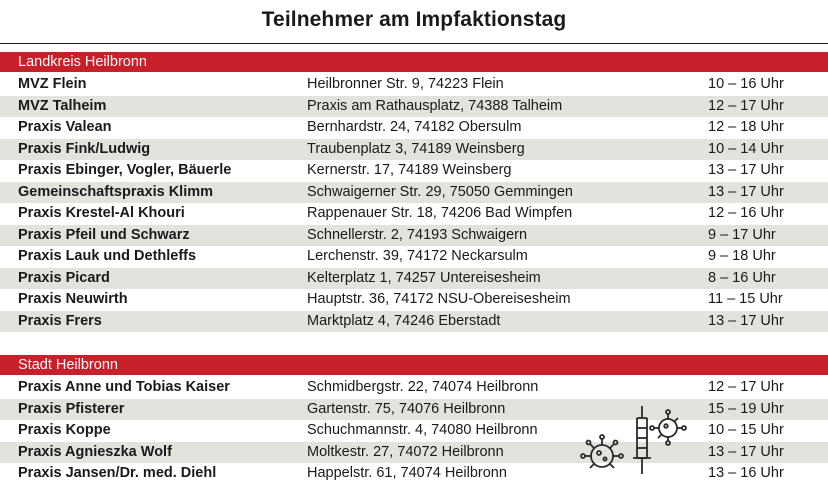  What do you see at coordinates (746, 213) in the screenshot?
I see `opening-hours: 12 – 16 Uhr` at bounding box center [746, 213].